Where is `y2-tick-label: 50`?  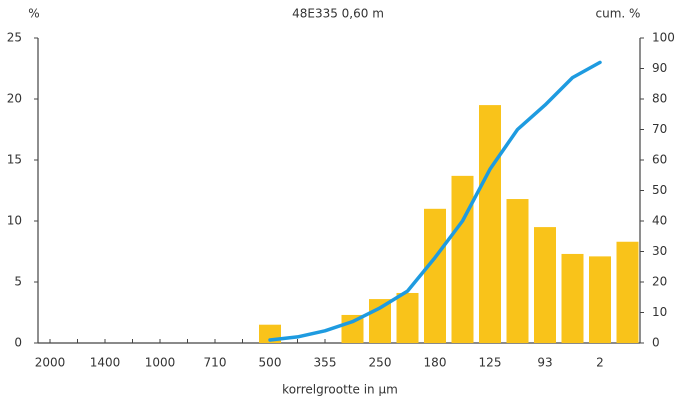
y2-tick-label: 50 is located at coordinates (659, 190).